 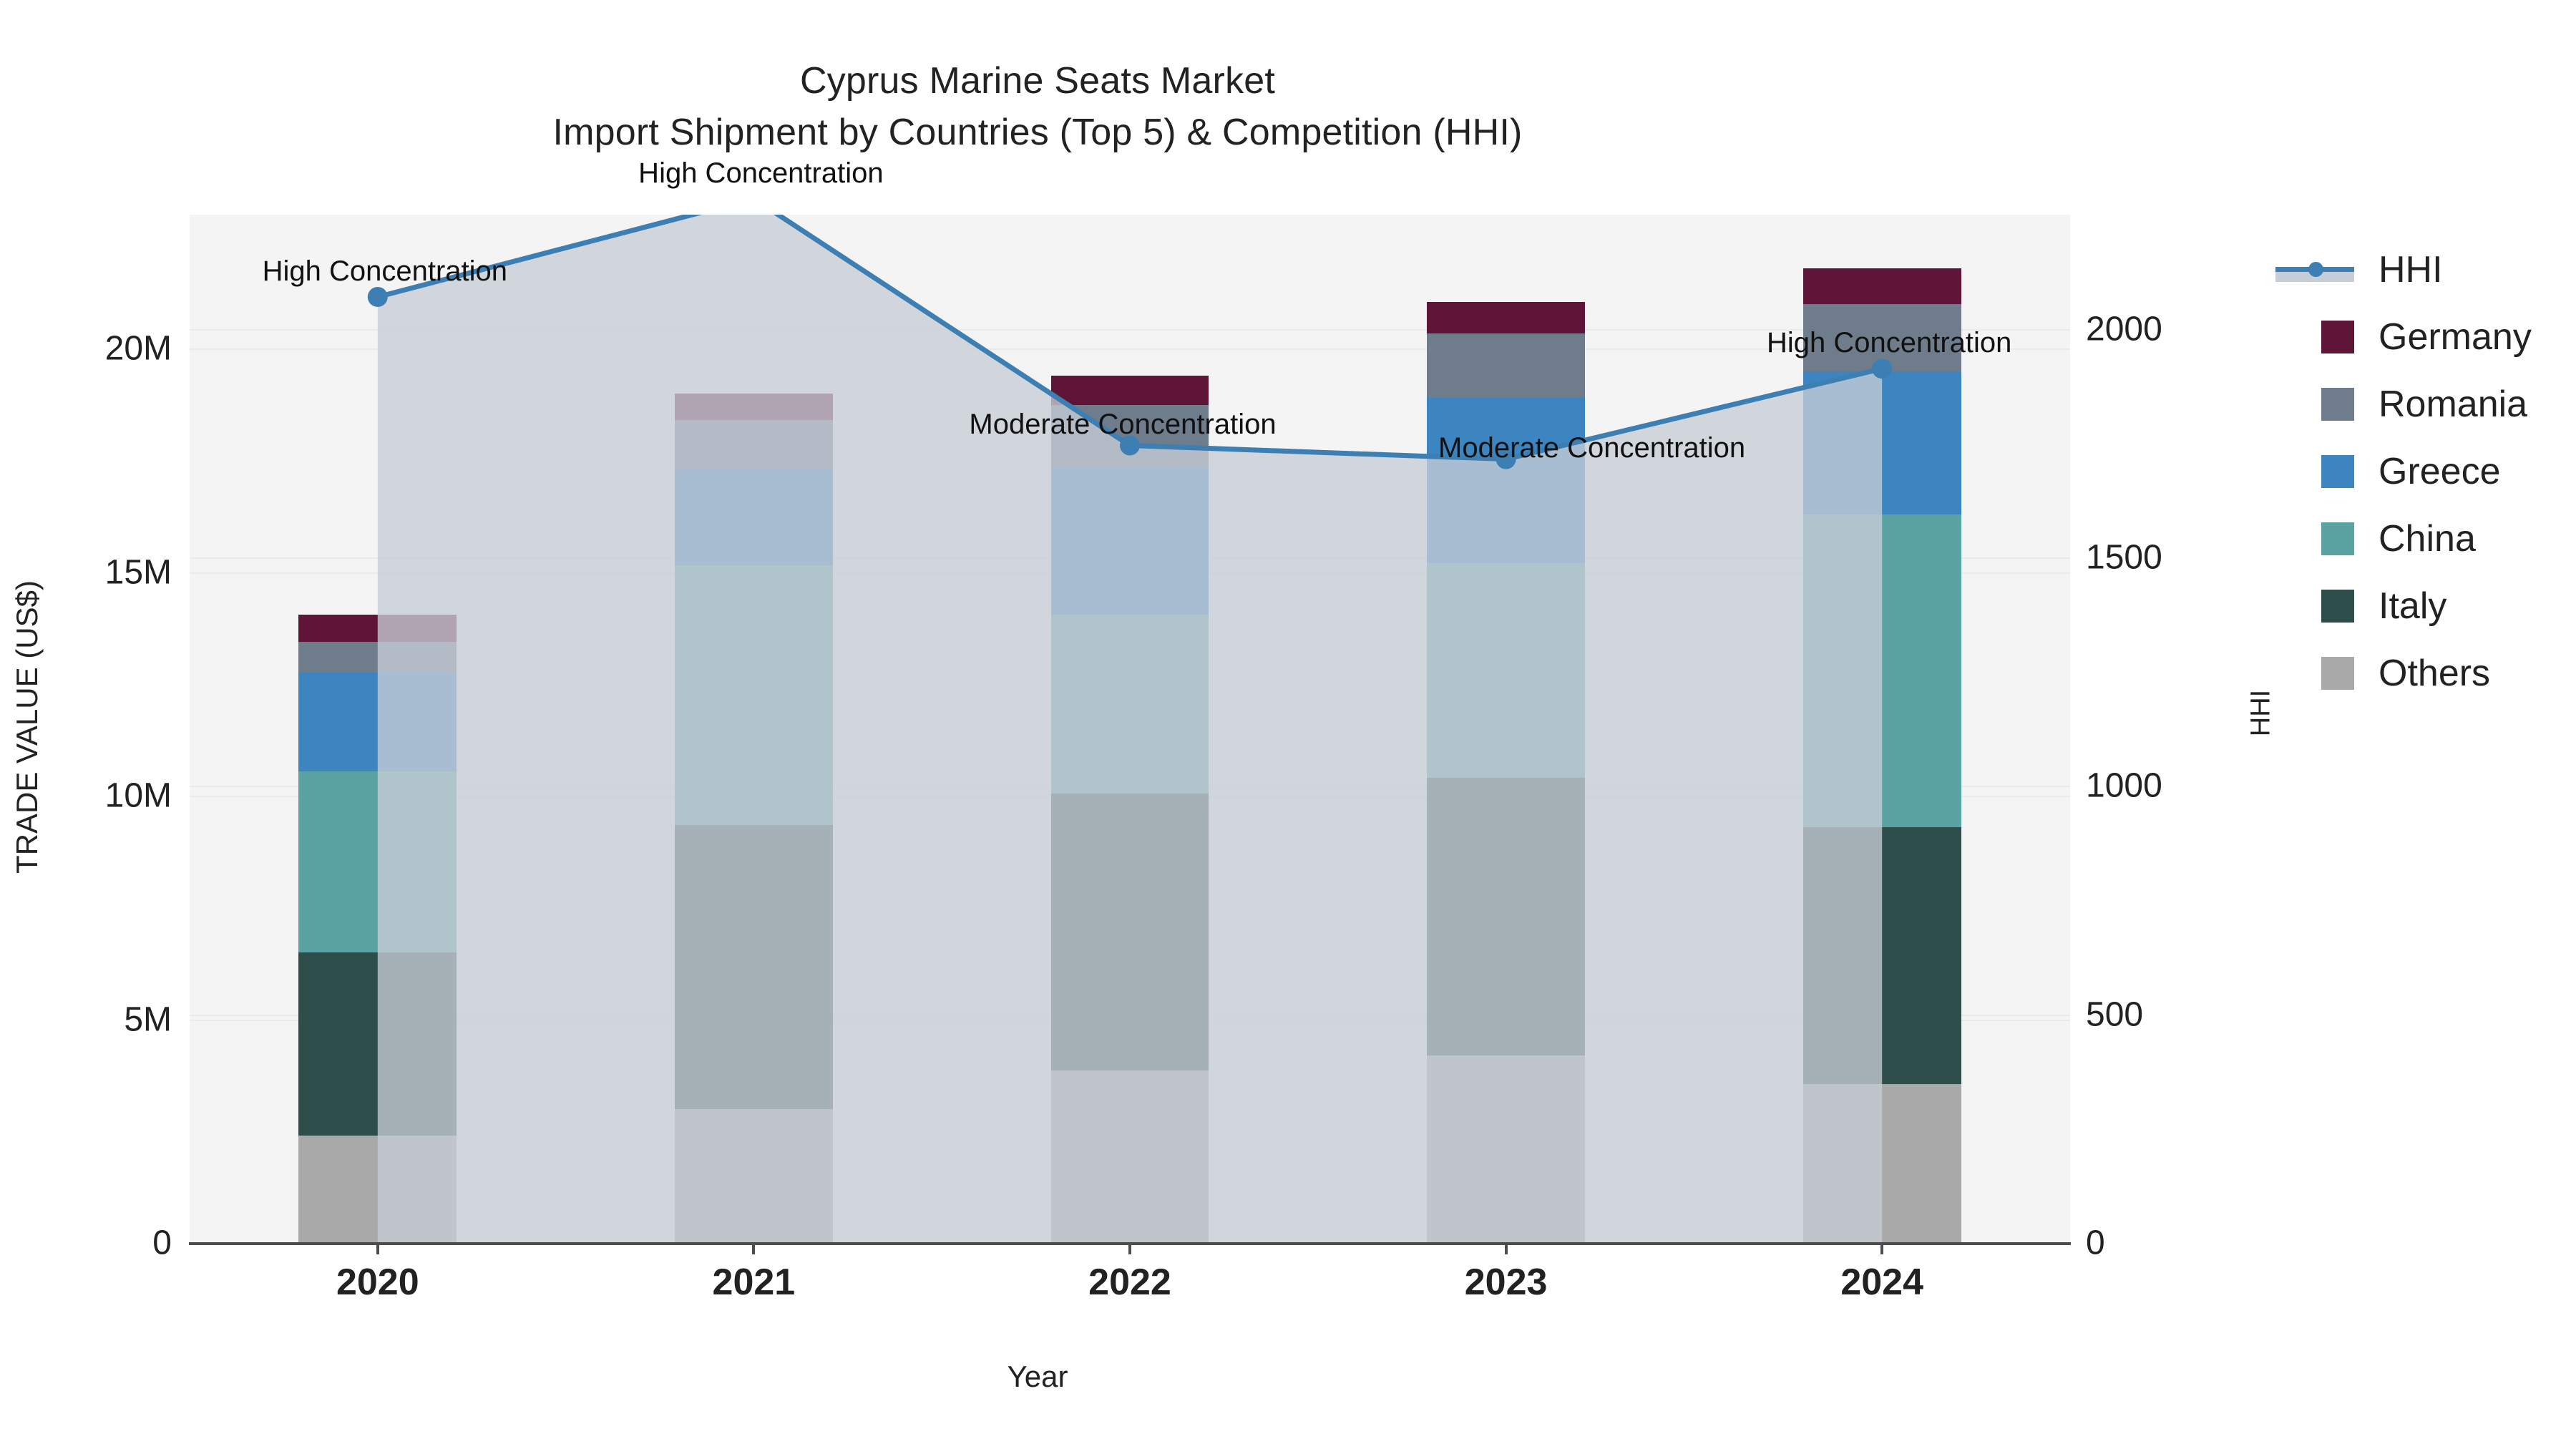 I want to click on x-axis-tick-label: 2020, so click(x=377, y=1282).